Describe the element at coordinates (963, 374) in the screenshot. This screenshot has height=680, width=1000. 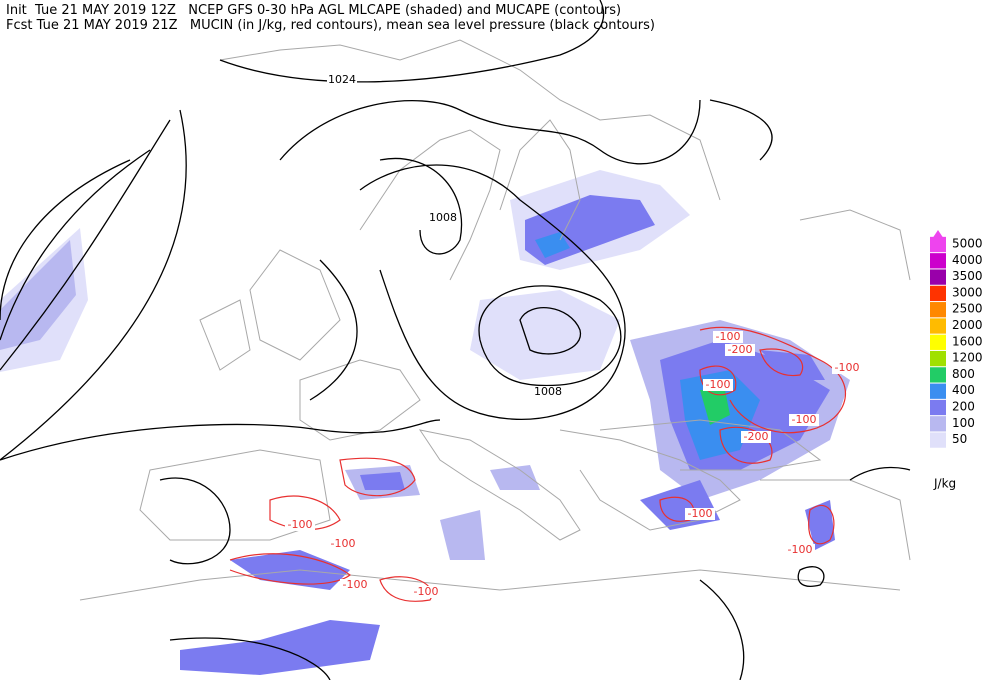
I see `legend-label: 800` at that location.